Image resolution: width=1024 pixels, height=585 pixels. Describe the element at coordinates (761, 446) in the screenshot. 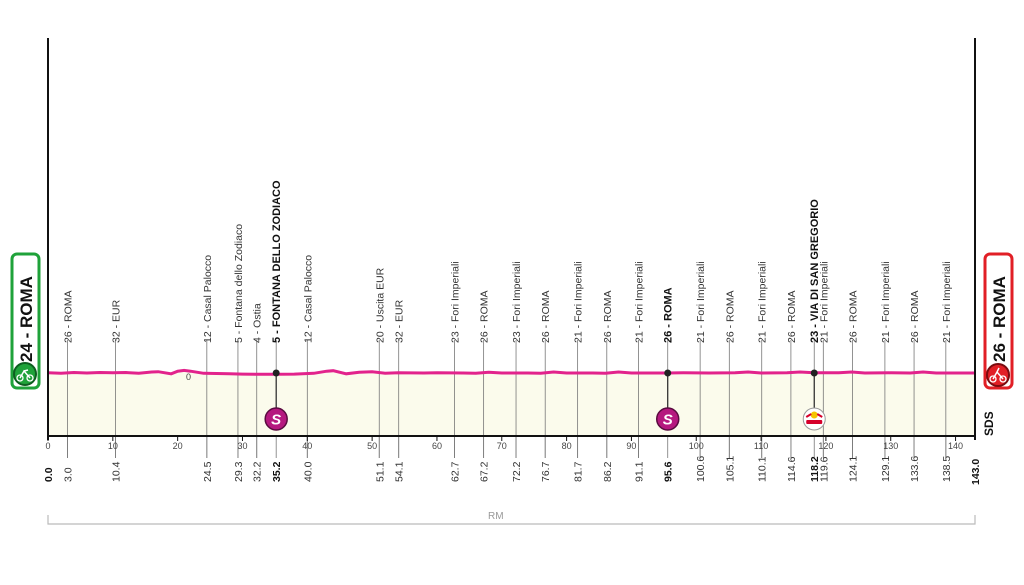

I see `x-tick-label: 110` at that location.